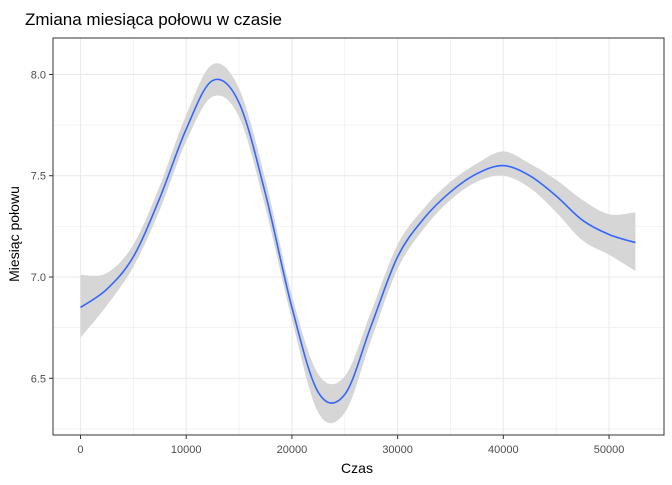 This screenshot has width=672, height=485. I want to click on x-tick-label: 20000, so click(292, 450).